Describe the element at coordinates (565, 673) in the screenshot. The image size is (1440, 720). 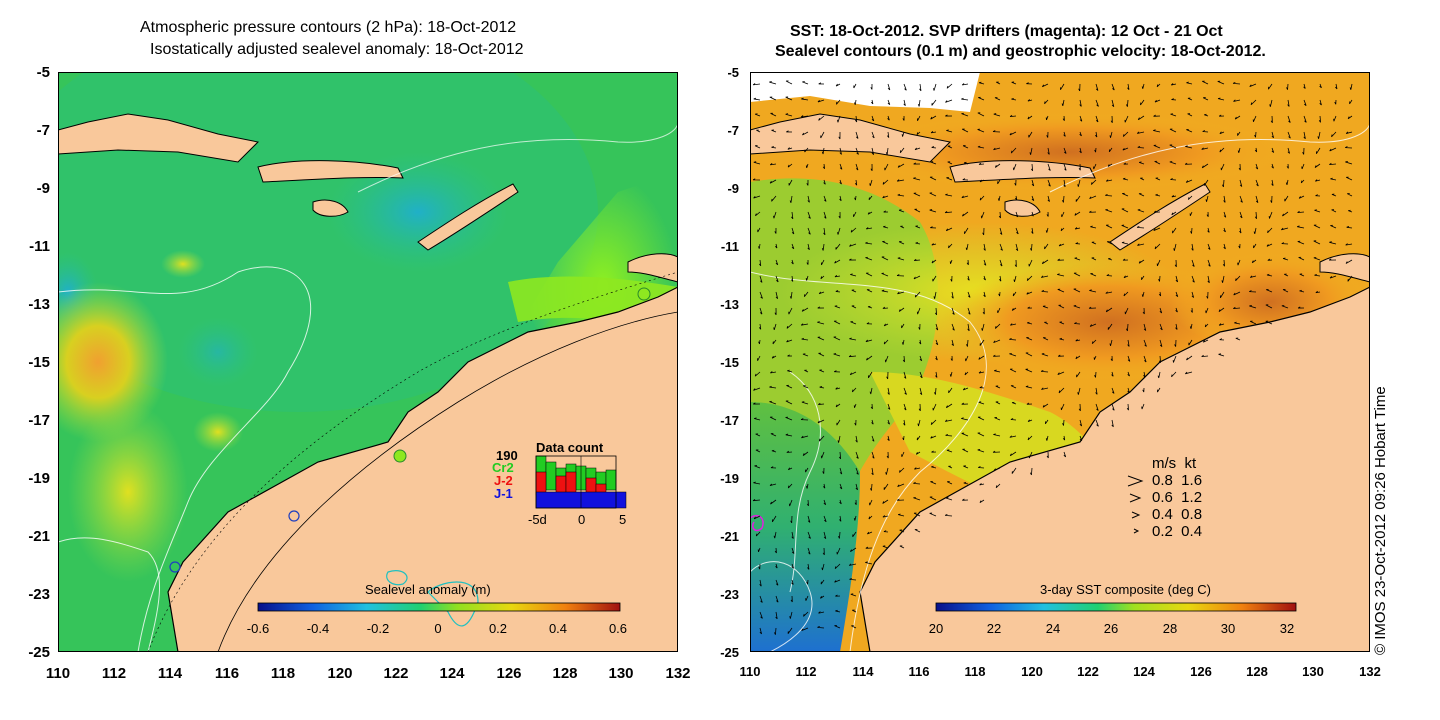
I see `left-x-tick: 128` at that location.